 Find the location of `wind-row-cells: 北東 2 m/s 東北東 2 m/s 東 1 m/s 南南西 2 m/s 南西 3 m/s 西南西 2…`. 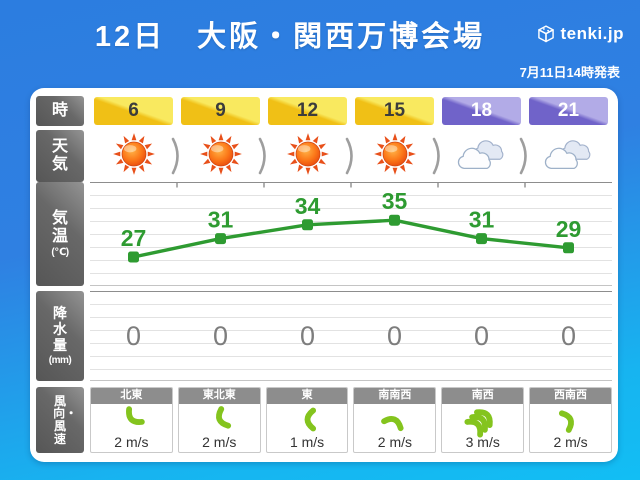

wind-row-cells: 北東 2 m/s 東北東 2 m/s 東 1 m/s 南南西 2 m/s 南西 3 m/s 西南西 2… is located at coordinates (351, 420).